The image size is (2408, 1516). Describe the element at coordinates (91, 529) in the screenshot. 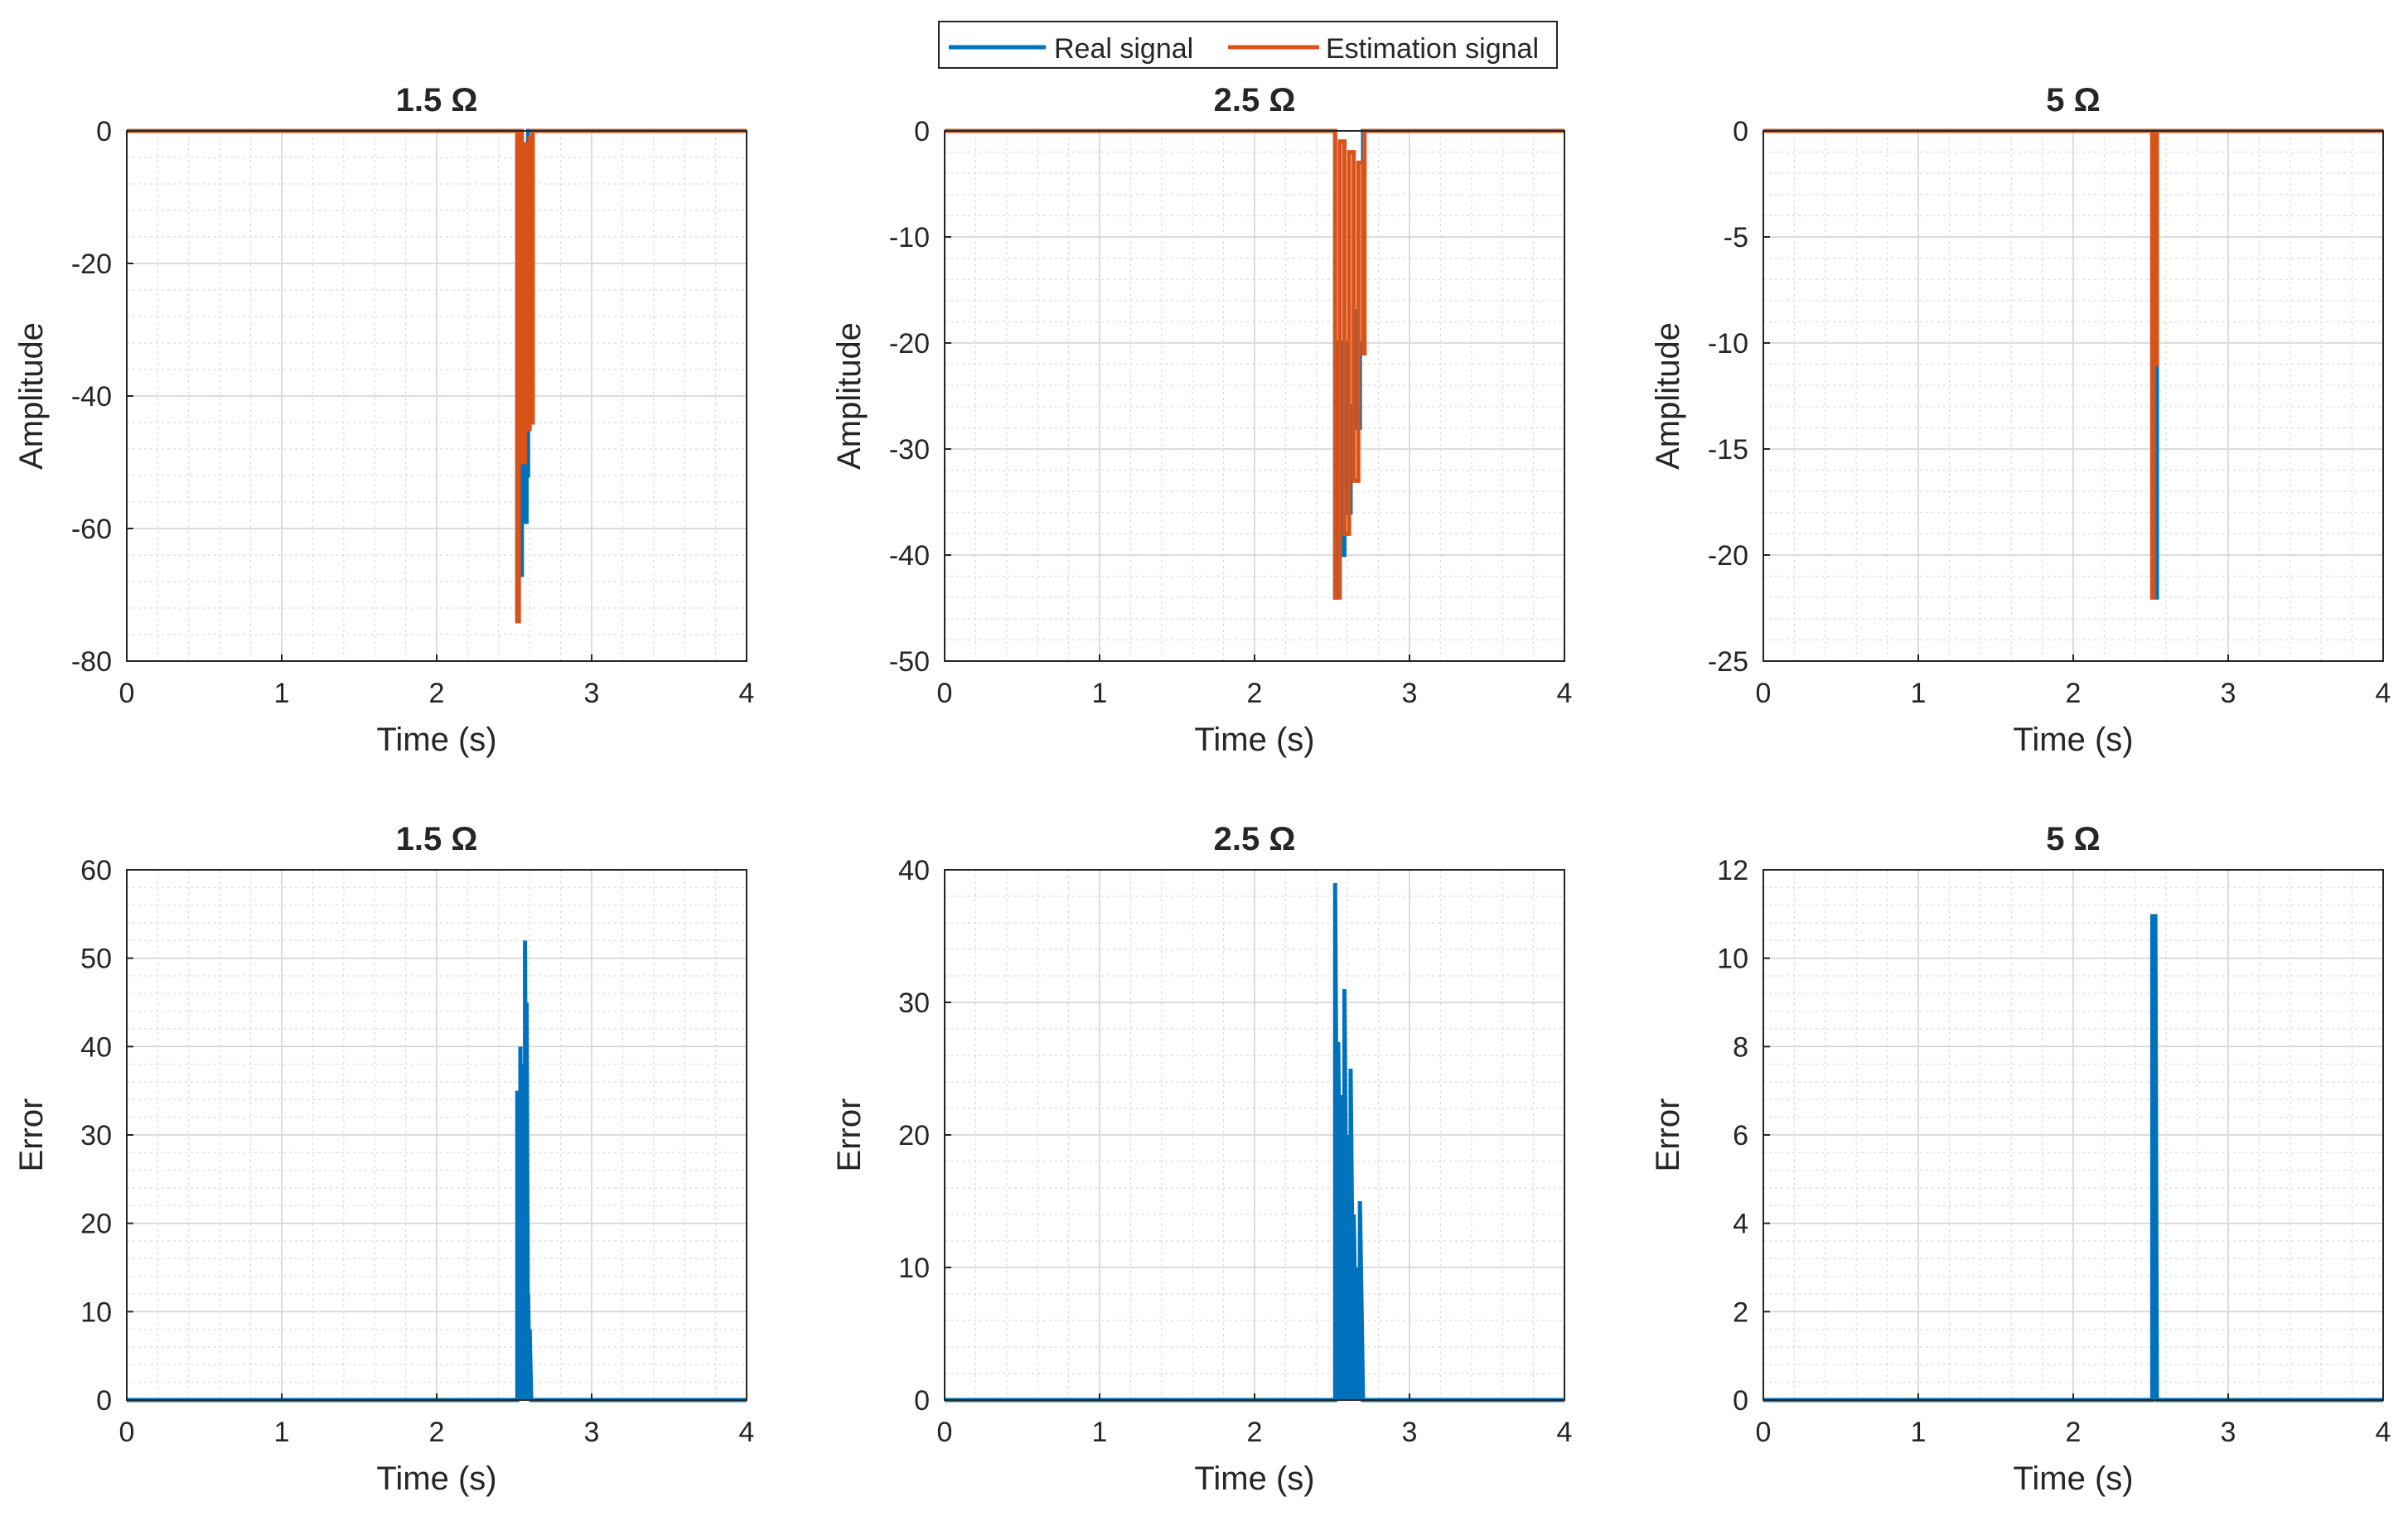

I see `y-tick-label: -60` at that location.